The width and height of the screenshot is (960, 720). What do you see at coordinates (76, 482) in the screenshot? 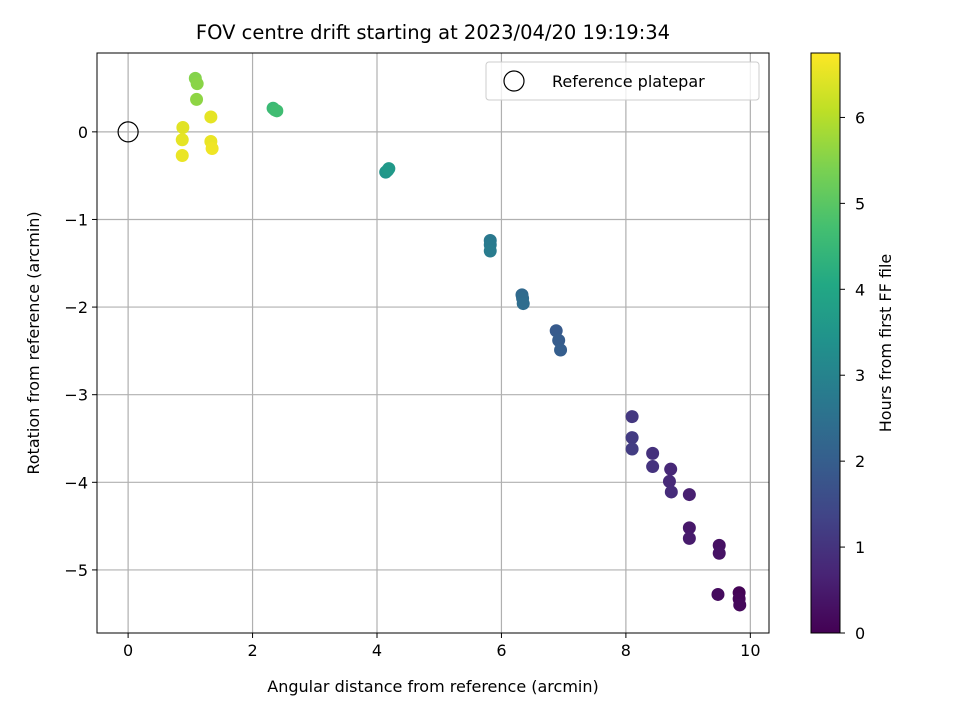
I see `y-tick-label: −4` at bounding box center [76, 482].